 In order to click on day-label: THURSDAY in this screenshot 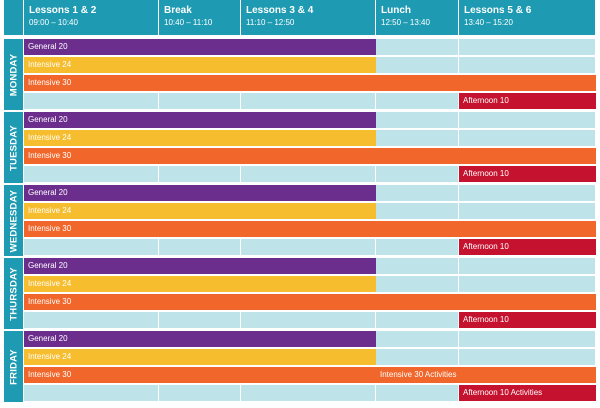, I will do `click(13, 293)`.